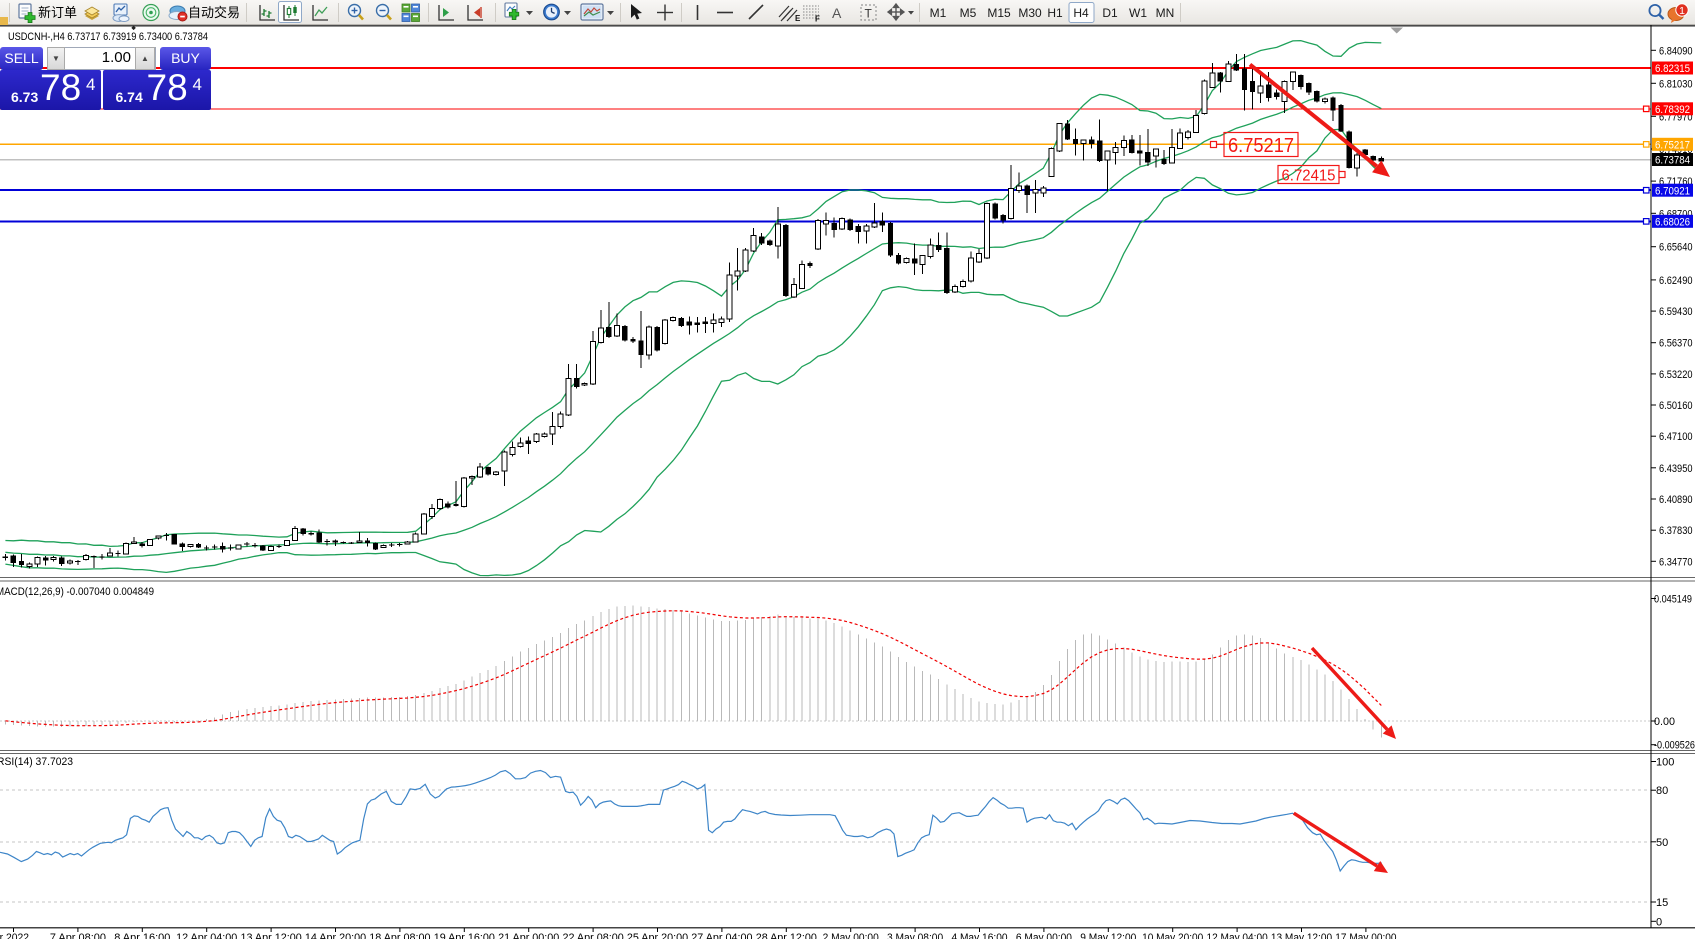 Image resolution: width=1695 pixels, height=939 pixels. What do you see at coordinates (1676, 406) in the screenshot?
I see `svg-text: 6.50160` at bounding box center [1676, 406].